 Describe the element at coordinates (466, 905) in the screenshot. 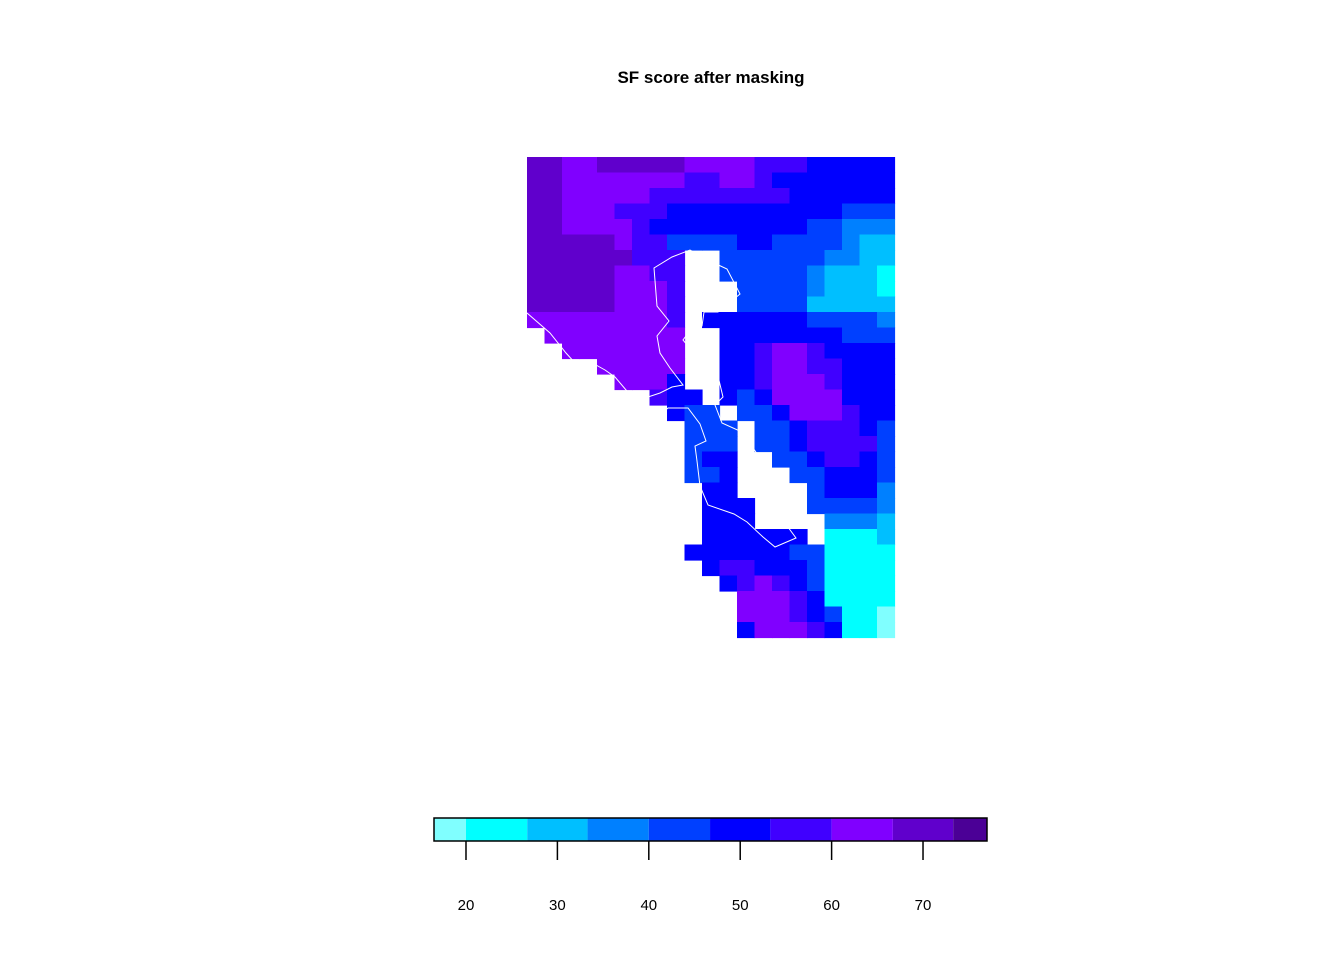

I see `legend-tick-label: 20` at that location.